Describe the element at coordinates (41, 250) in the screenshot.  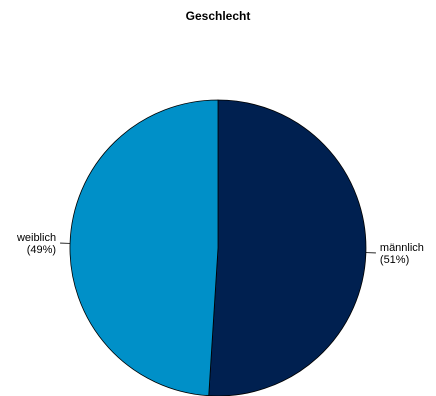
I see `pie-slice-percent: (49%)` at that location.